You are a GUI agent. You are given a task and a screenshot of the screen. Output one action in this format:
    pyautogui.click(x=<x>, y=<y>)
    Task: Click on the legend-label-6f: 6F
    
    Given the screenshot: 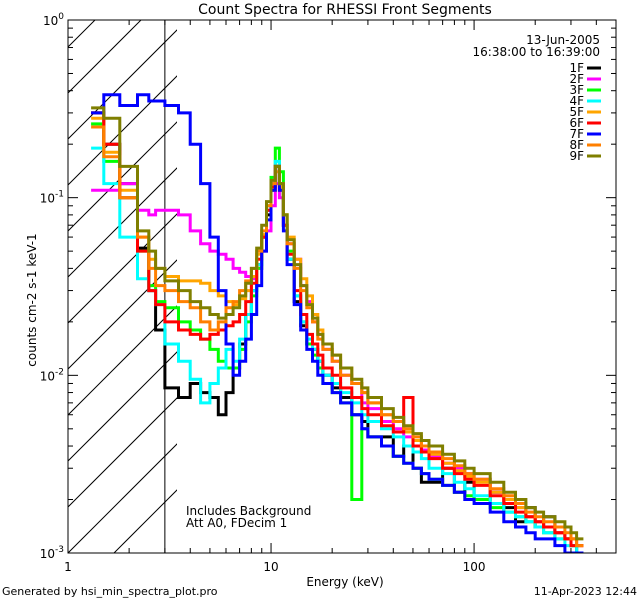 What is the action you would take?
    pyautogui.click(x=576, y=123)
    